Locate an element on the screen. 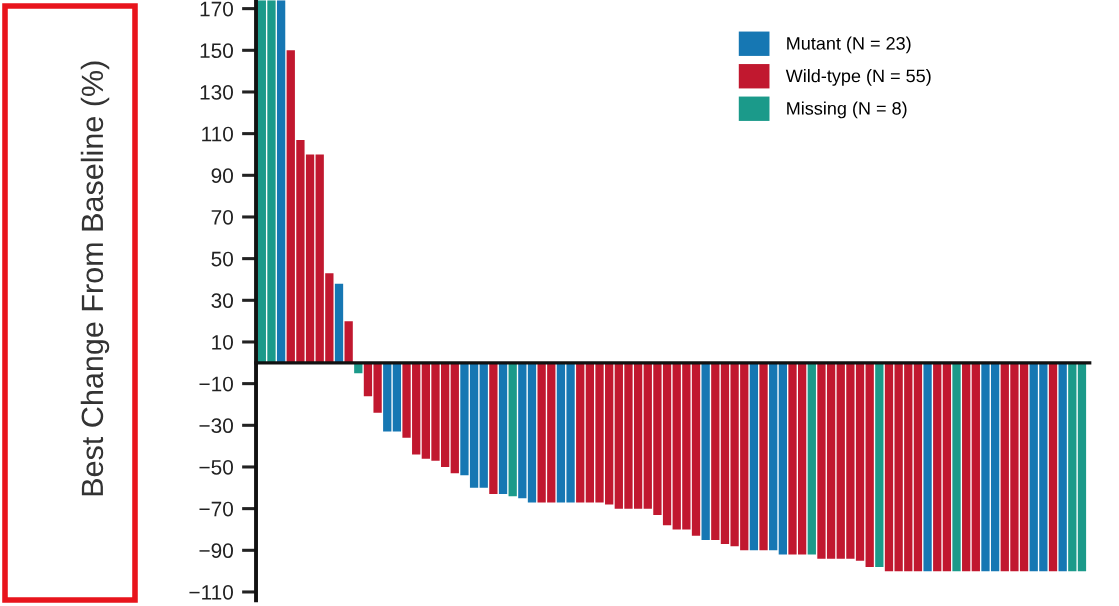 The image size is (1119, 606). y-tick-label: 10 is located at coordinates (222, 342).